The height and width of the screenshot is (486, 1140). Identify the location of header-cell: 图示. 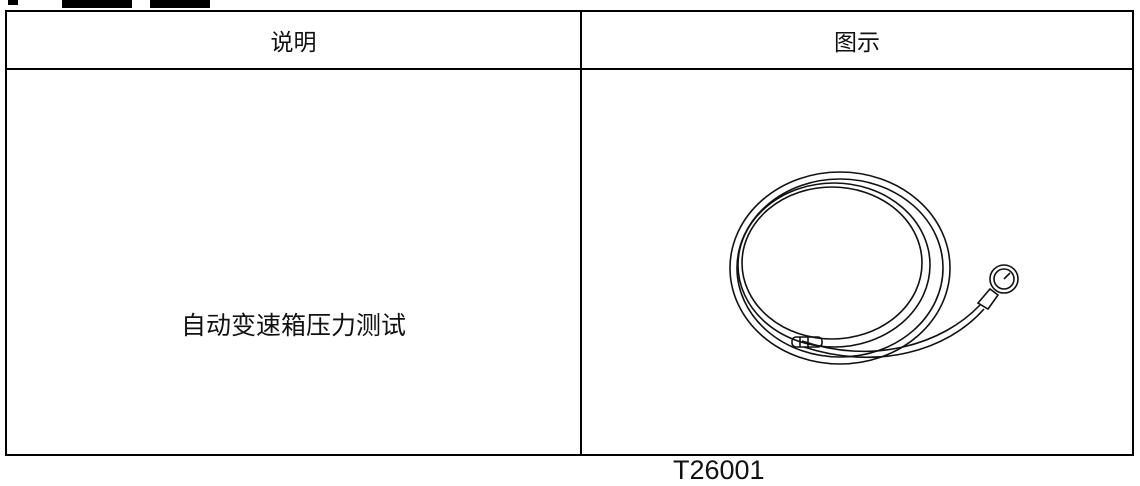
(857, 40).